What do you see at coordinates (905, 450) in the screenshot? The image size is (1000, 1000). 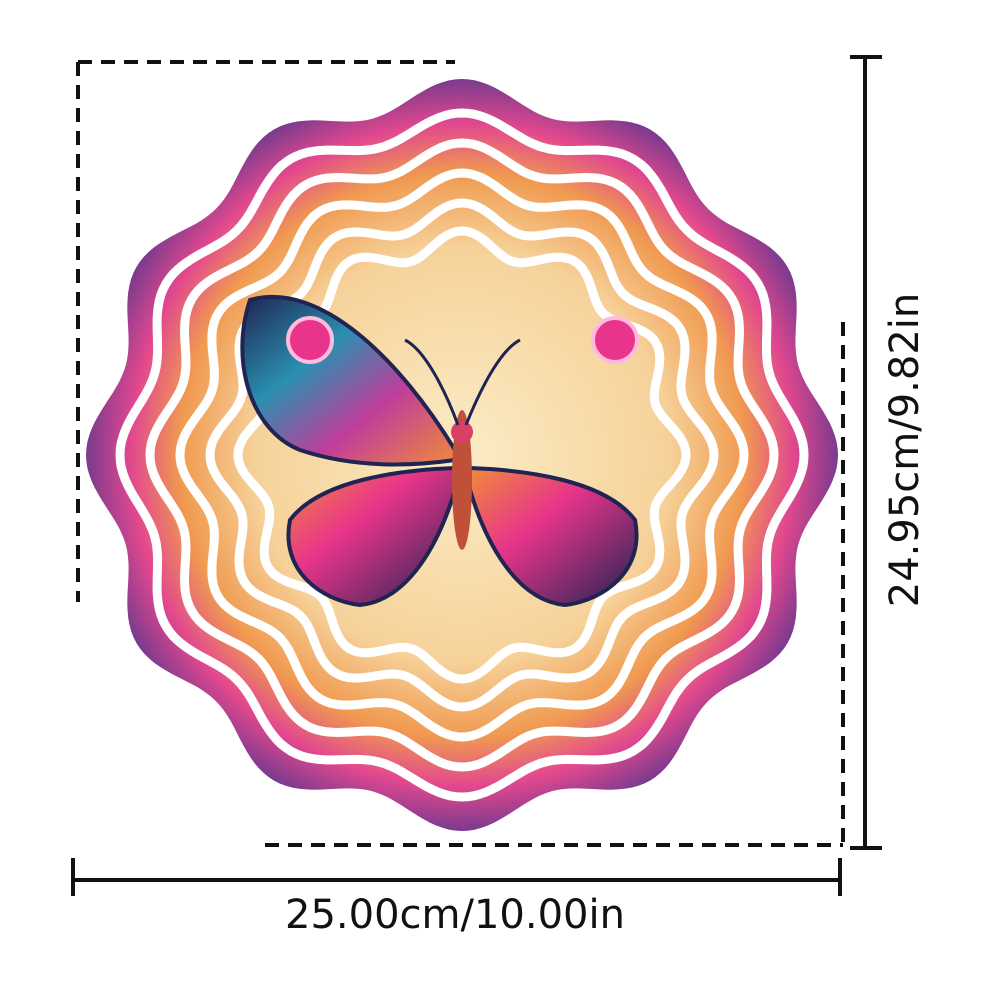 I see `height-dimension-label: 24.95cm/9.82in` at bounding box center [905, 450].